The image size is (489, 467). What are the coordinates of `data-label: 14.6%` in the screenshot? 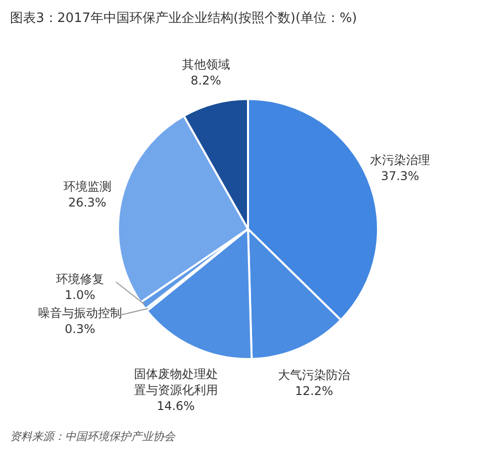 It's located at (175, 406).